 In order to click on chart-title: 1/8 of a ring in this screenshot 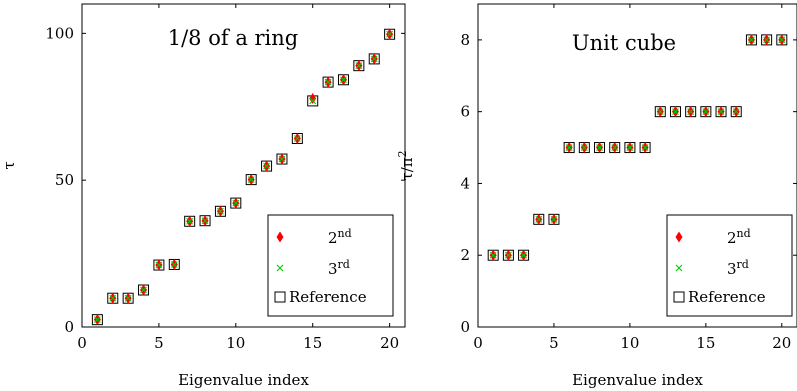, I will do `click(233, 38)`.